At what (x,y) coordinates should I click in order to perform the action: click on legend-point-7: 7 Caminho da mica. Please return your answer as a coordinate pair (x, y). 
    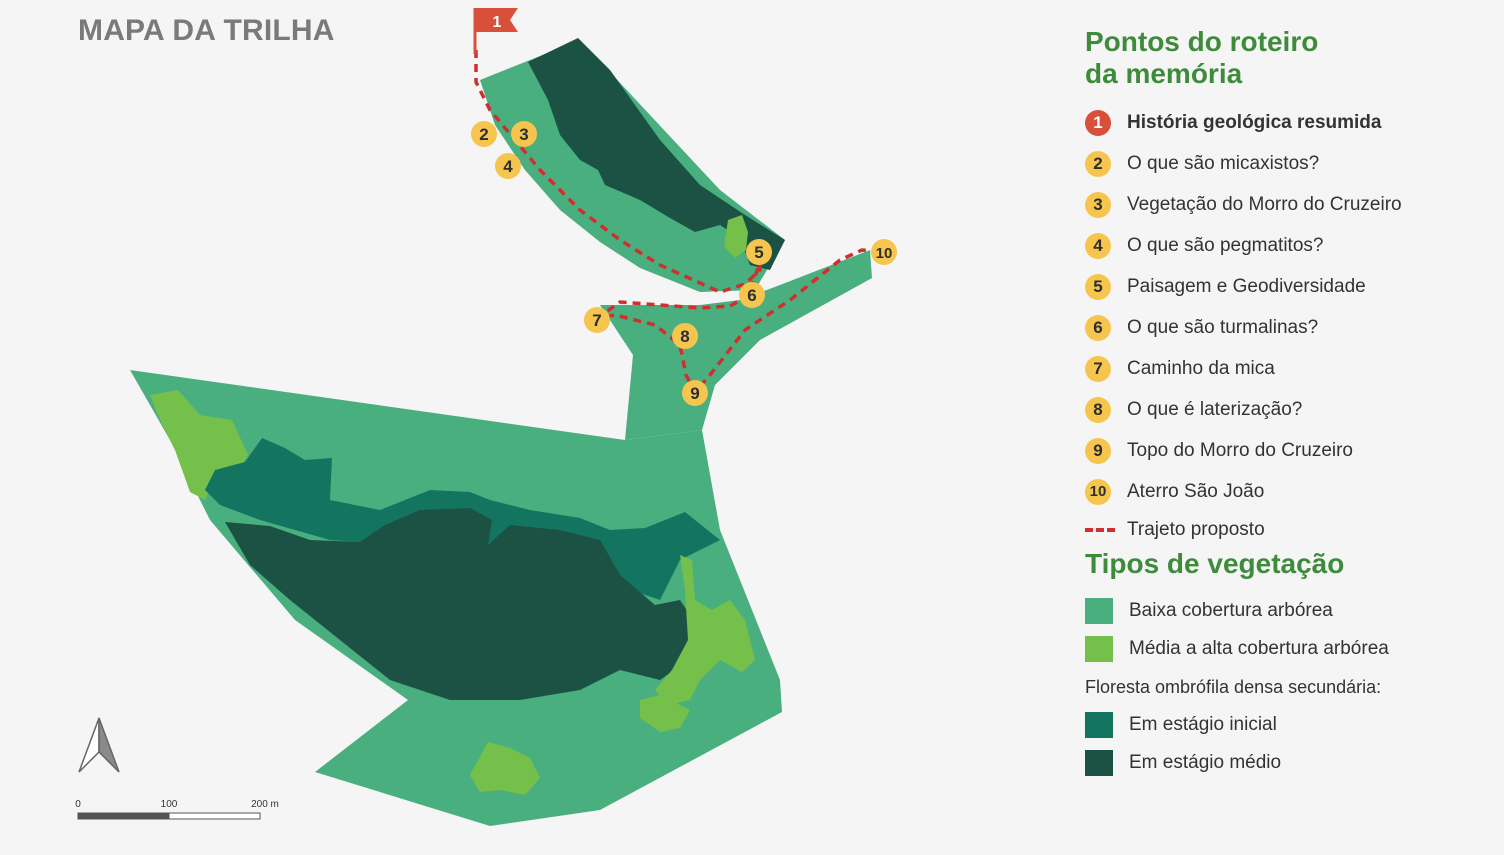
    Looking at the image, I should click on (1290, 368).